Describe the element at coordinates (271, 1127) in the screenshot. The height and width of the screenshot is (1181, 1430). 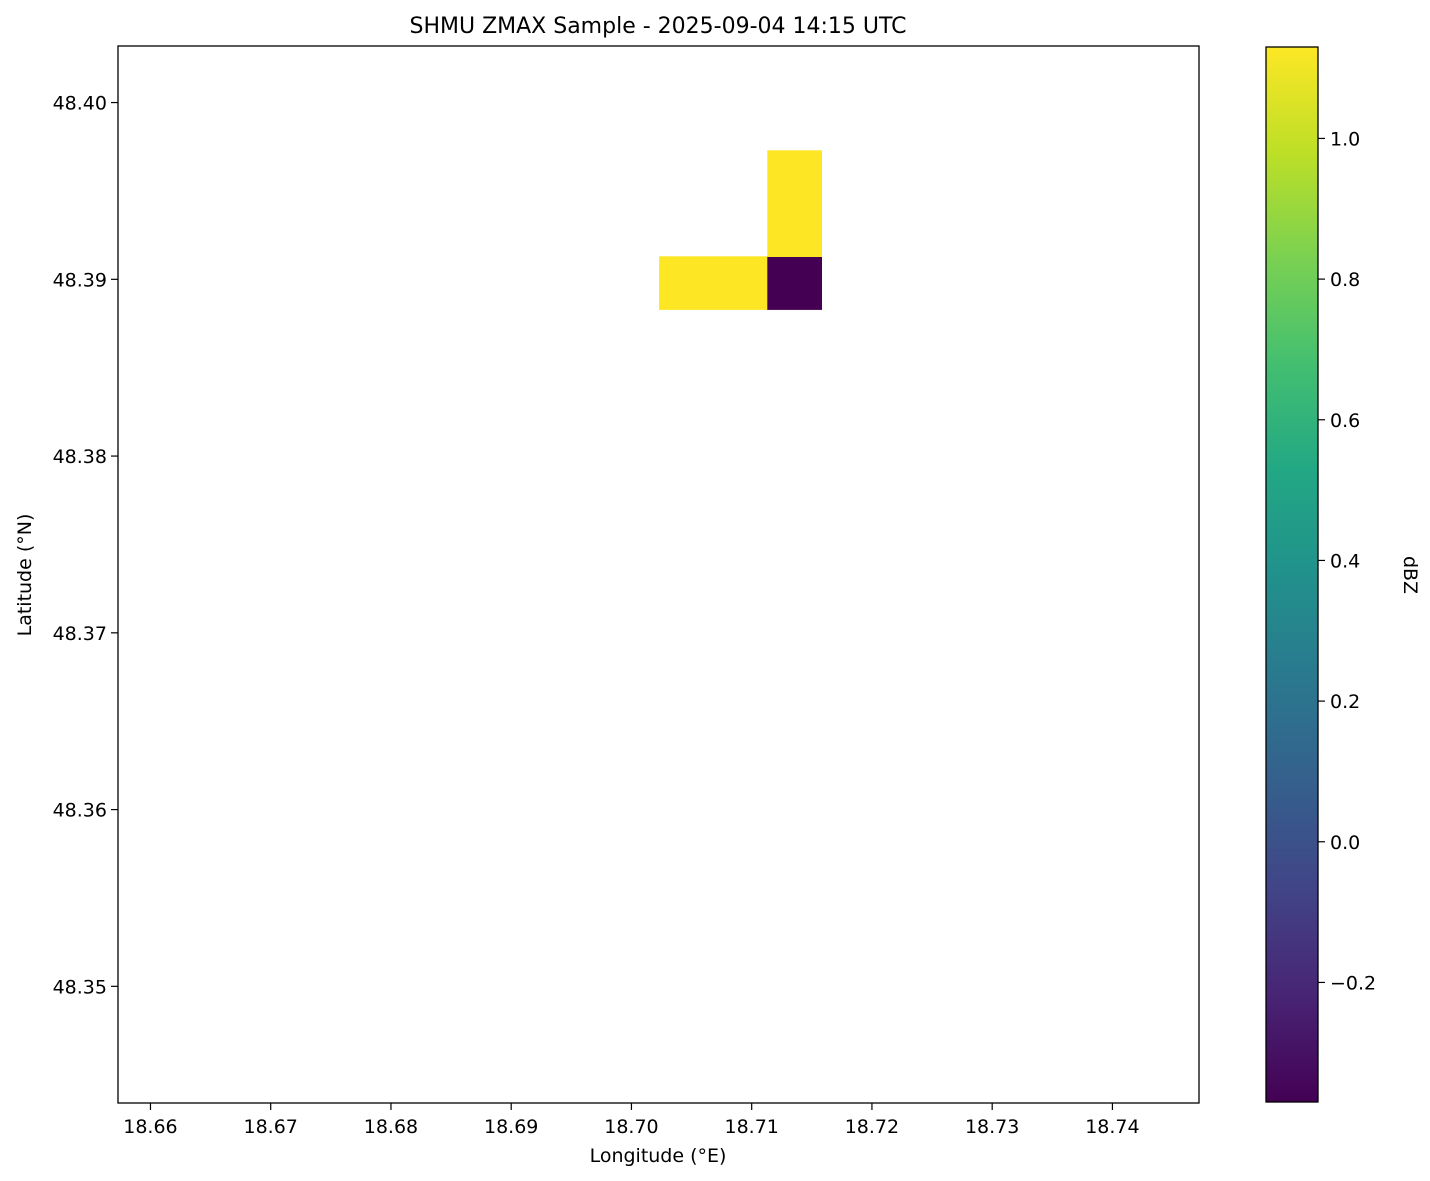
I see `x-tick-label: 18.67` at that location.